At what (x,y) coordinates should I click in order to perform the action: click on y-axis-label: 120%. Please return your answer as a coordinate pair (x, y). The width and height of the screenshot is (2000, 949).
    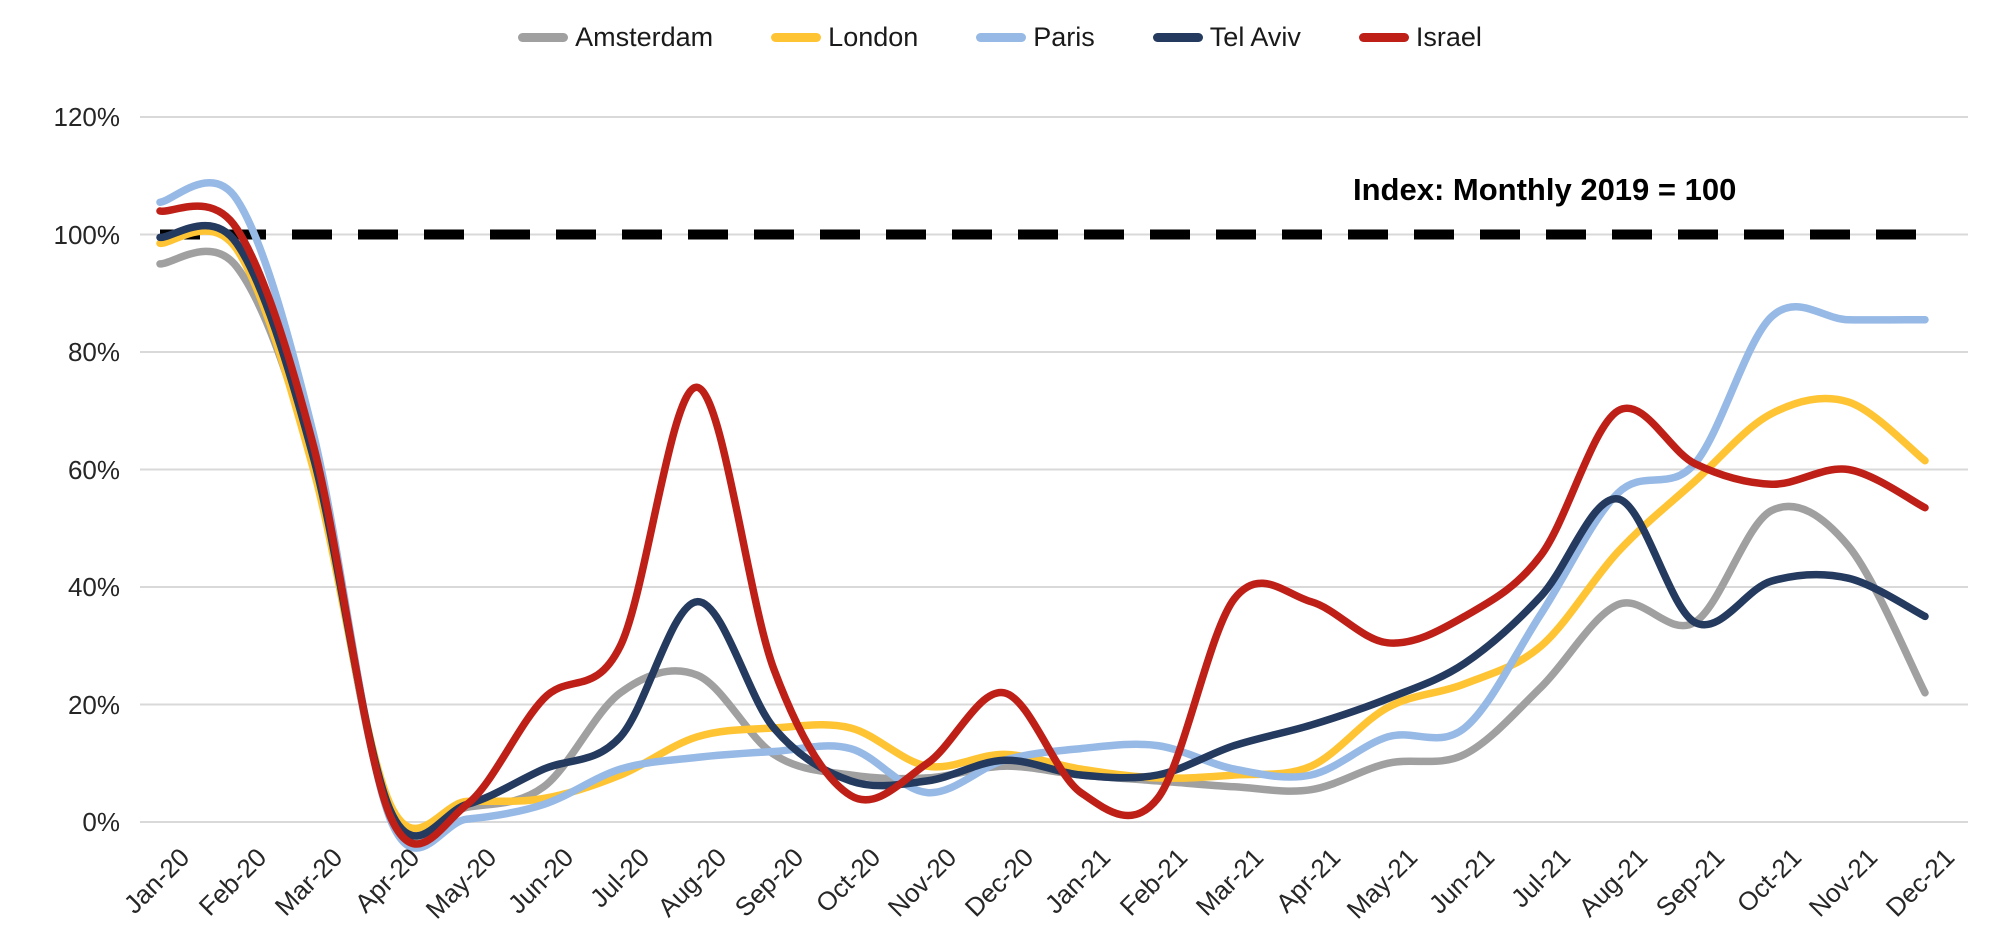
    Looking at the image, I should click on (87, 117).